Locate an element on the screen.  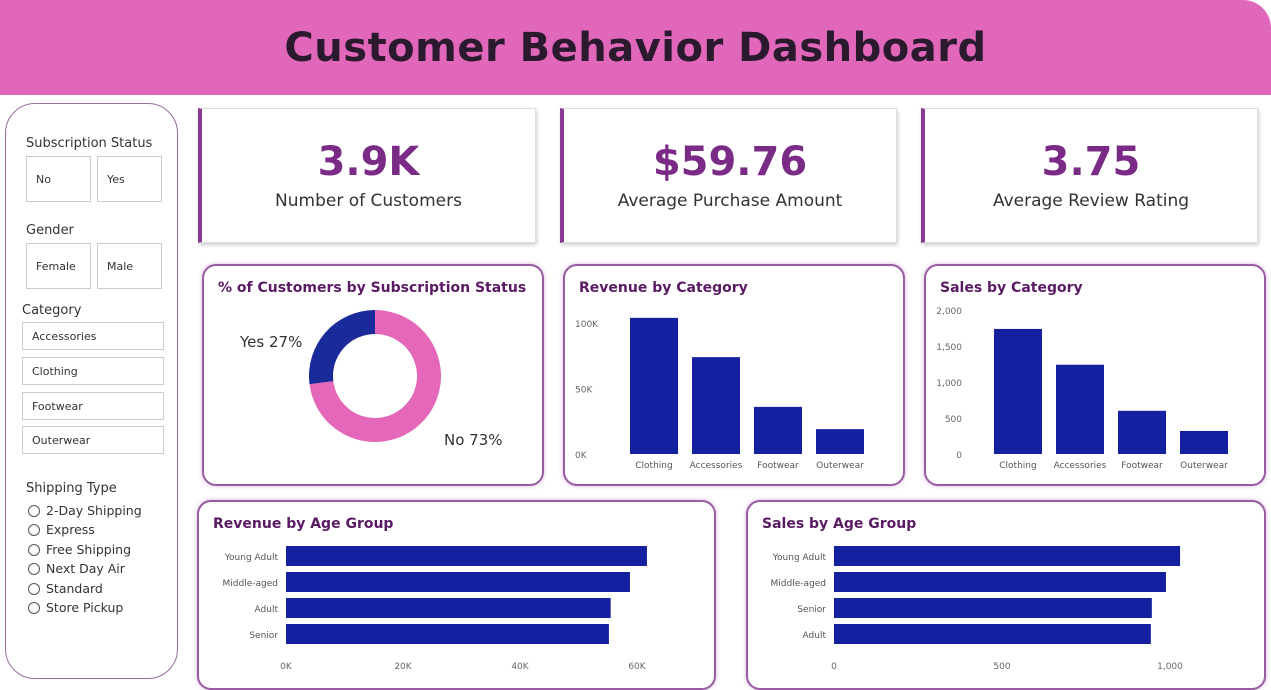
x-tick-label: 0K is located at coordinates (286, 667).